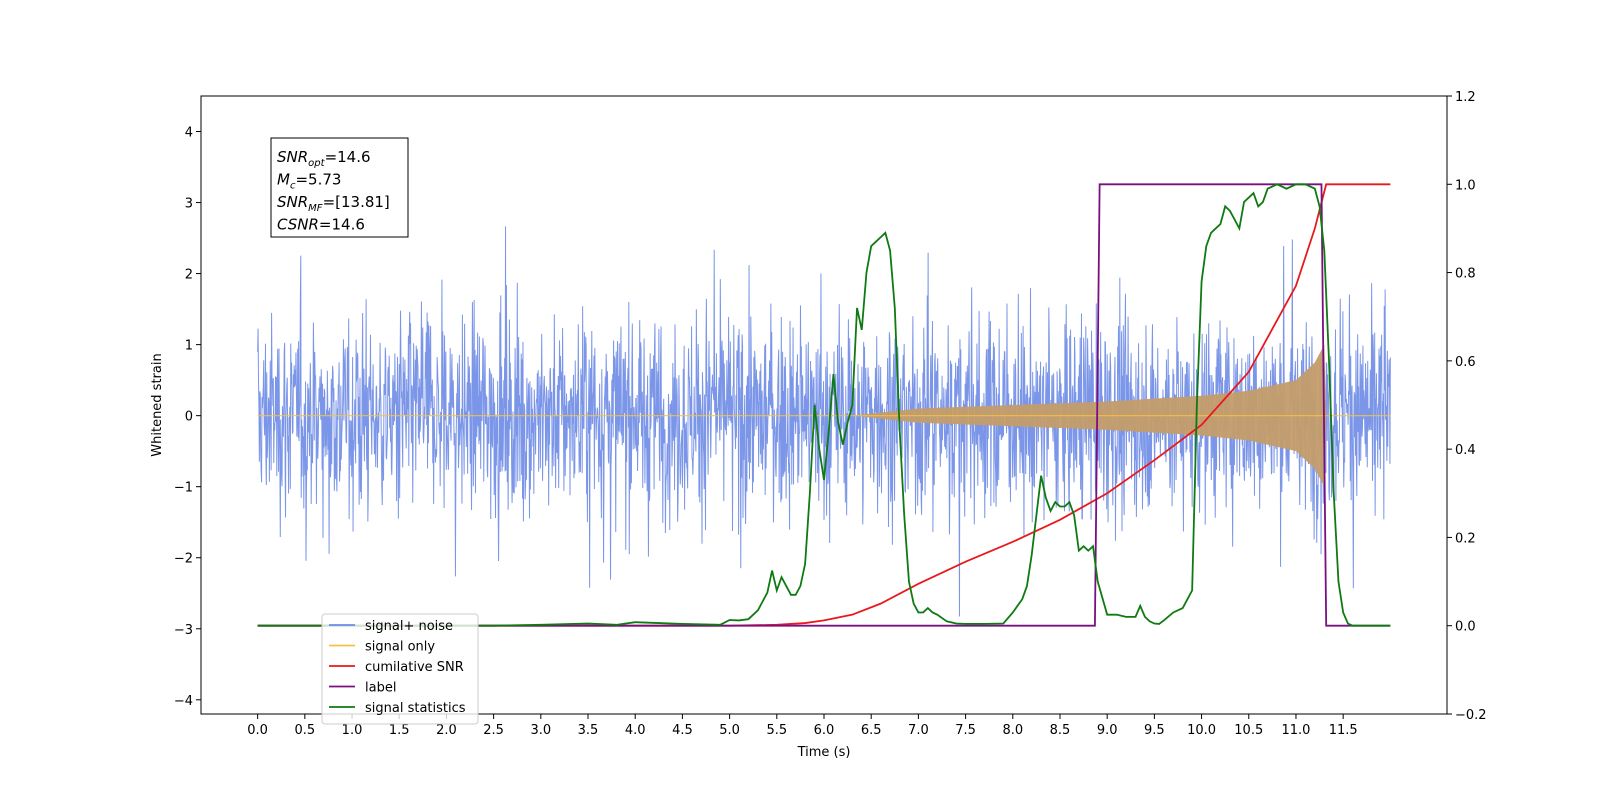  Describe the element at coordinates (729, 730) in the screenshot. I see `x-tick-label: 5.0` at that location.